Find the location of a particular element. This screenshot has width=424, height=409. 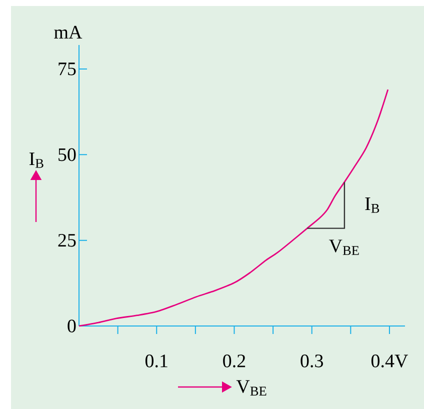

y-axis-title: I$_{B}$ is located at coordinates (36, 160).